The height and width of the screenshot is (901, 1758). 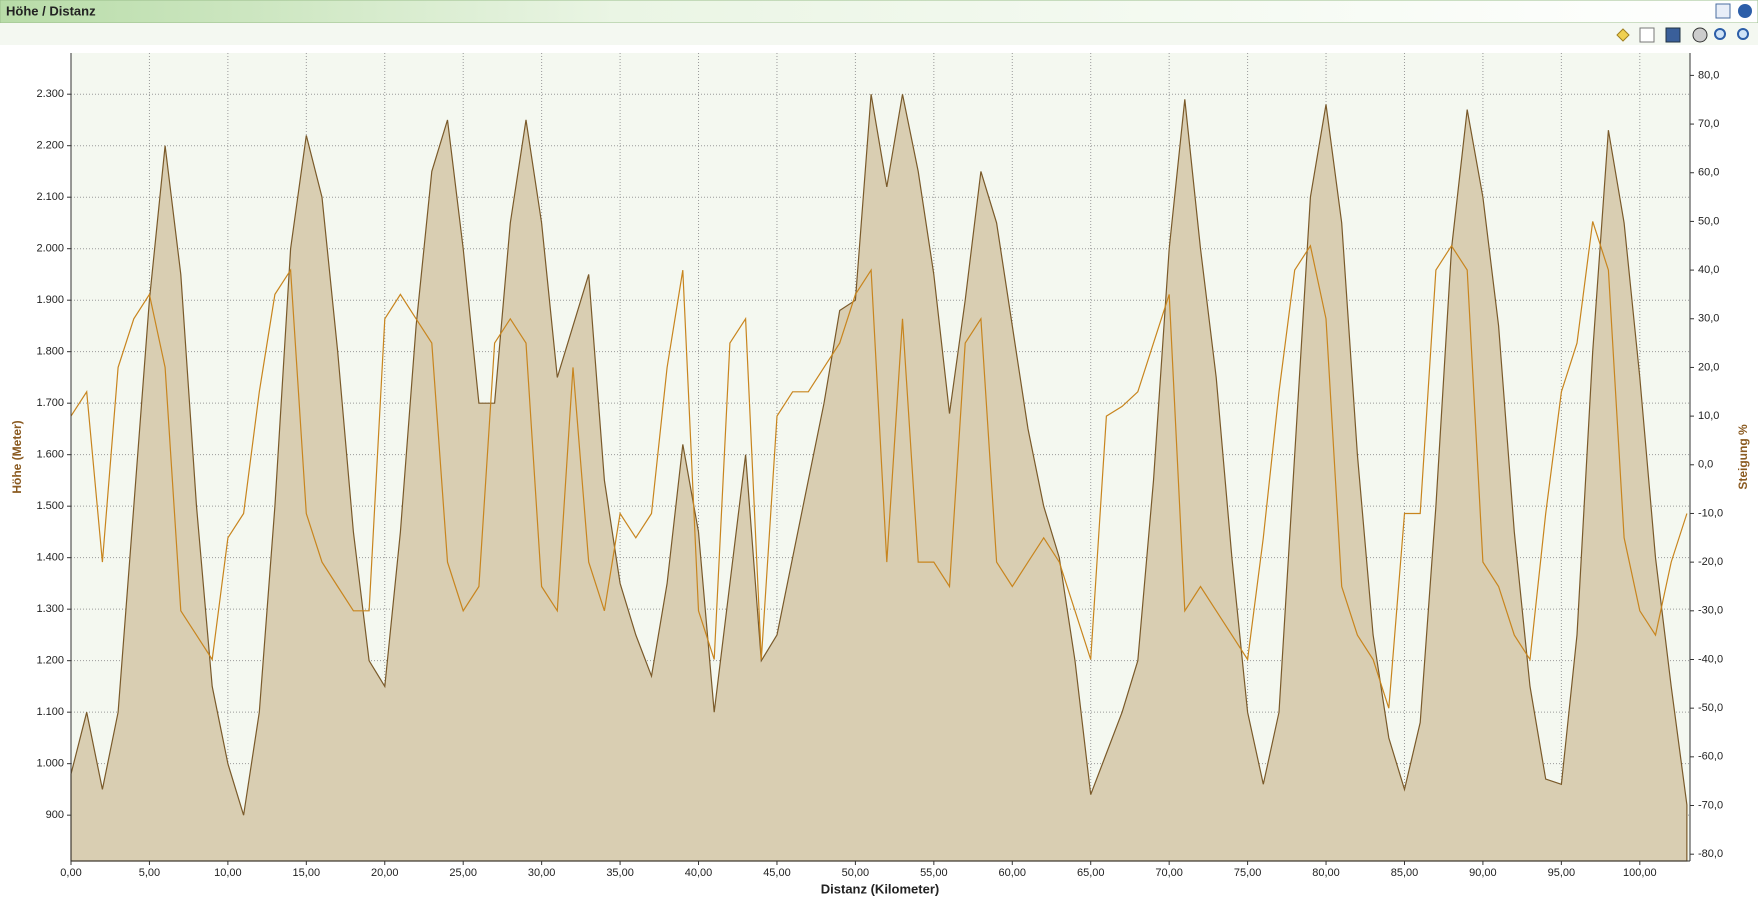 I want to click on y-tick-label: 1.500, so click(x=50, y=506).